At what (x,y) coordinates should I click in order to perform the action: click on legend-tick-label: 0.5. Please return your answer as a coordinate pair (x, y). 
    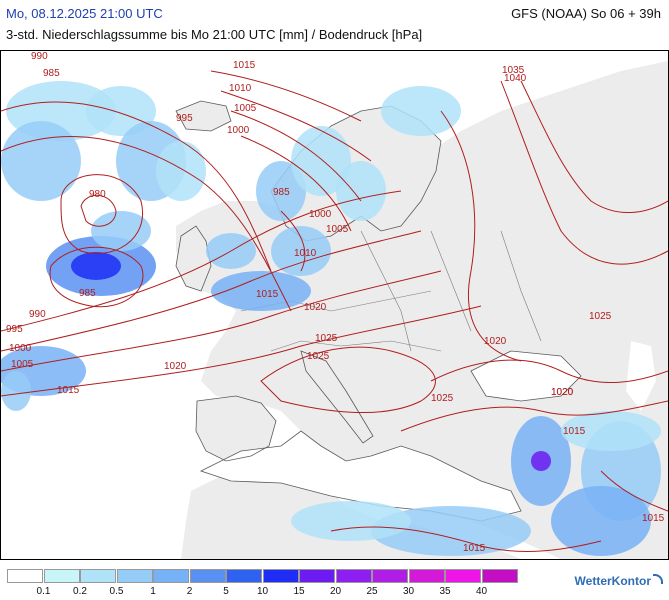
    Looking at the image, I should click on (116, 591).